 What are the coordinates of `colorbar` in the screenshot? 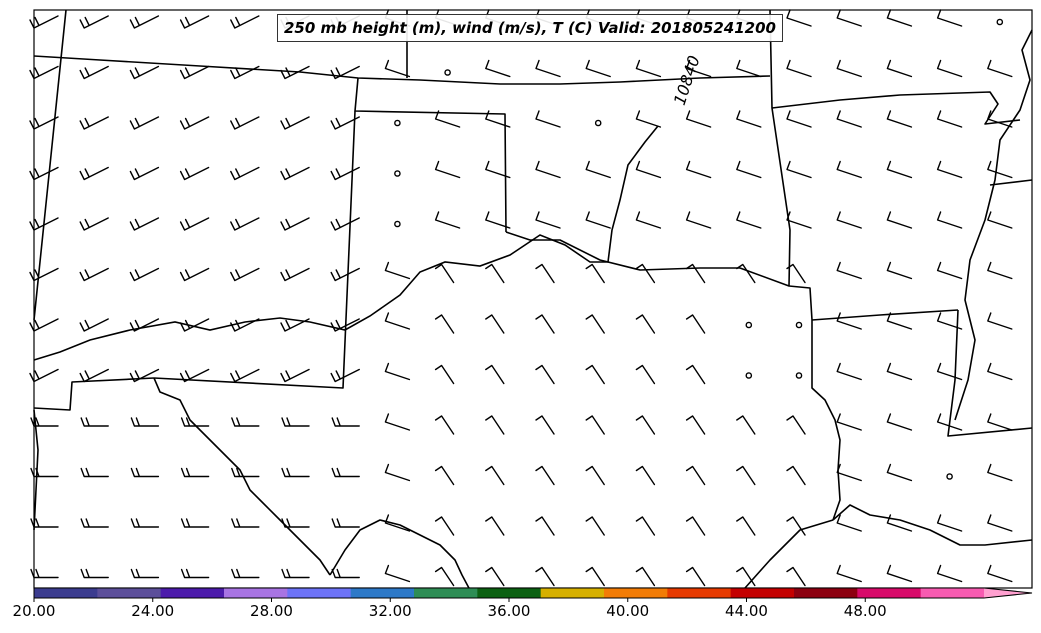 It's located at (533, 594).